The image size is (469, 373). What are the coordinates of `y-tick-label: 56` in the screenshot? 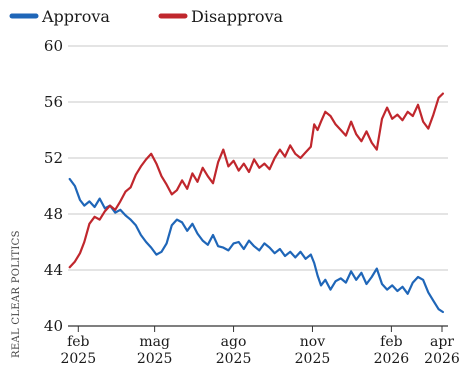 It's located at (53, 102).